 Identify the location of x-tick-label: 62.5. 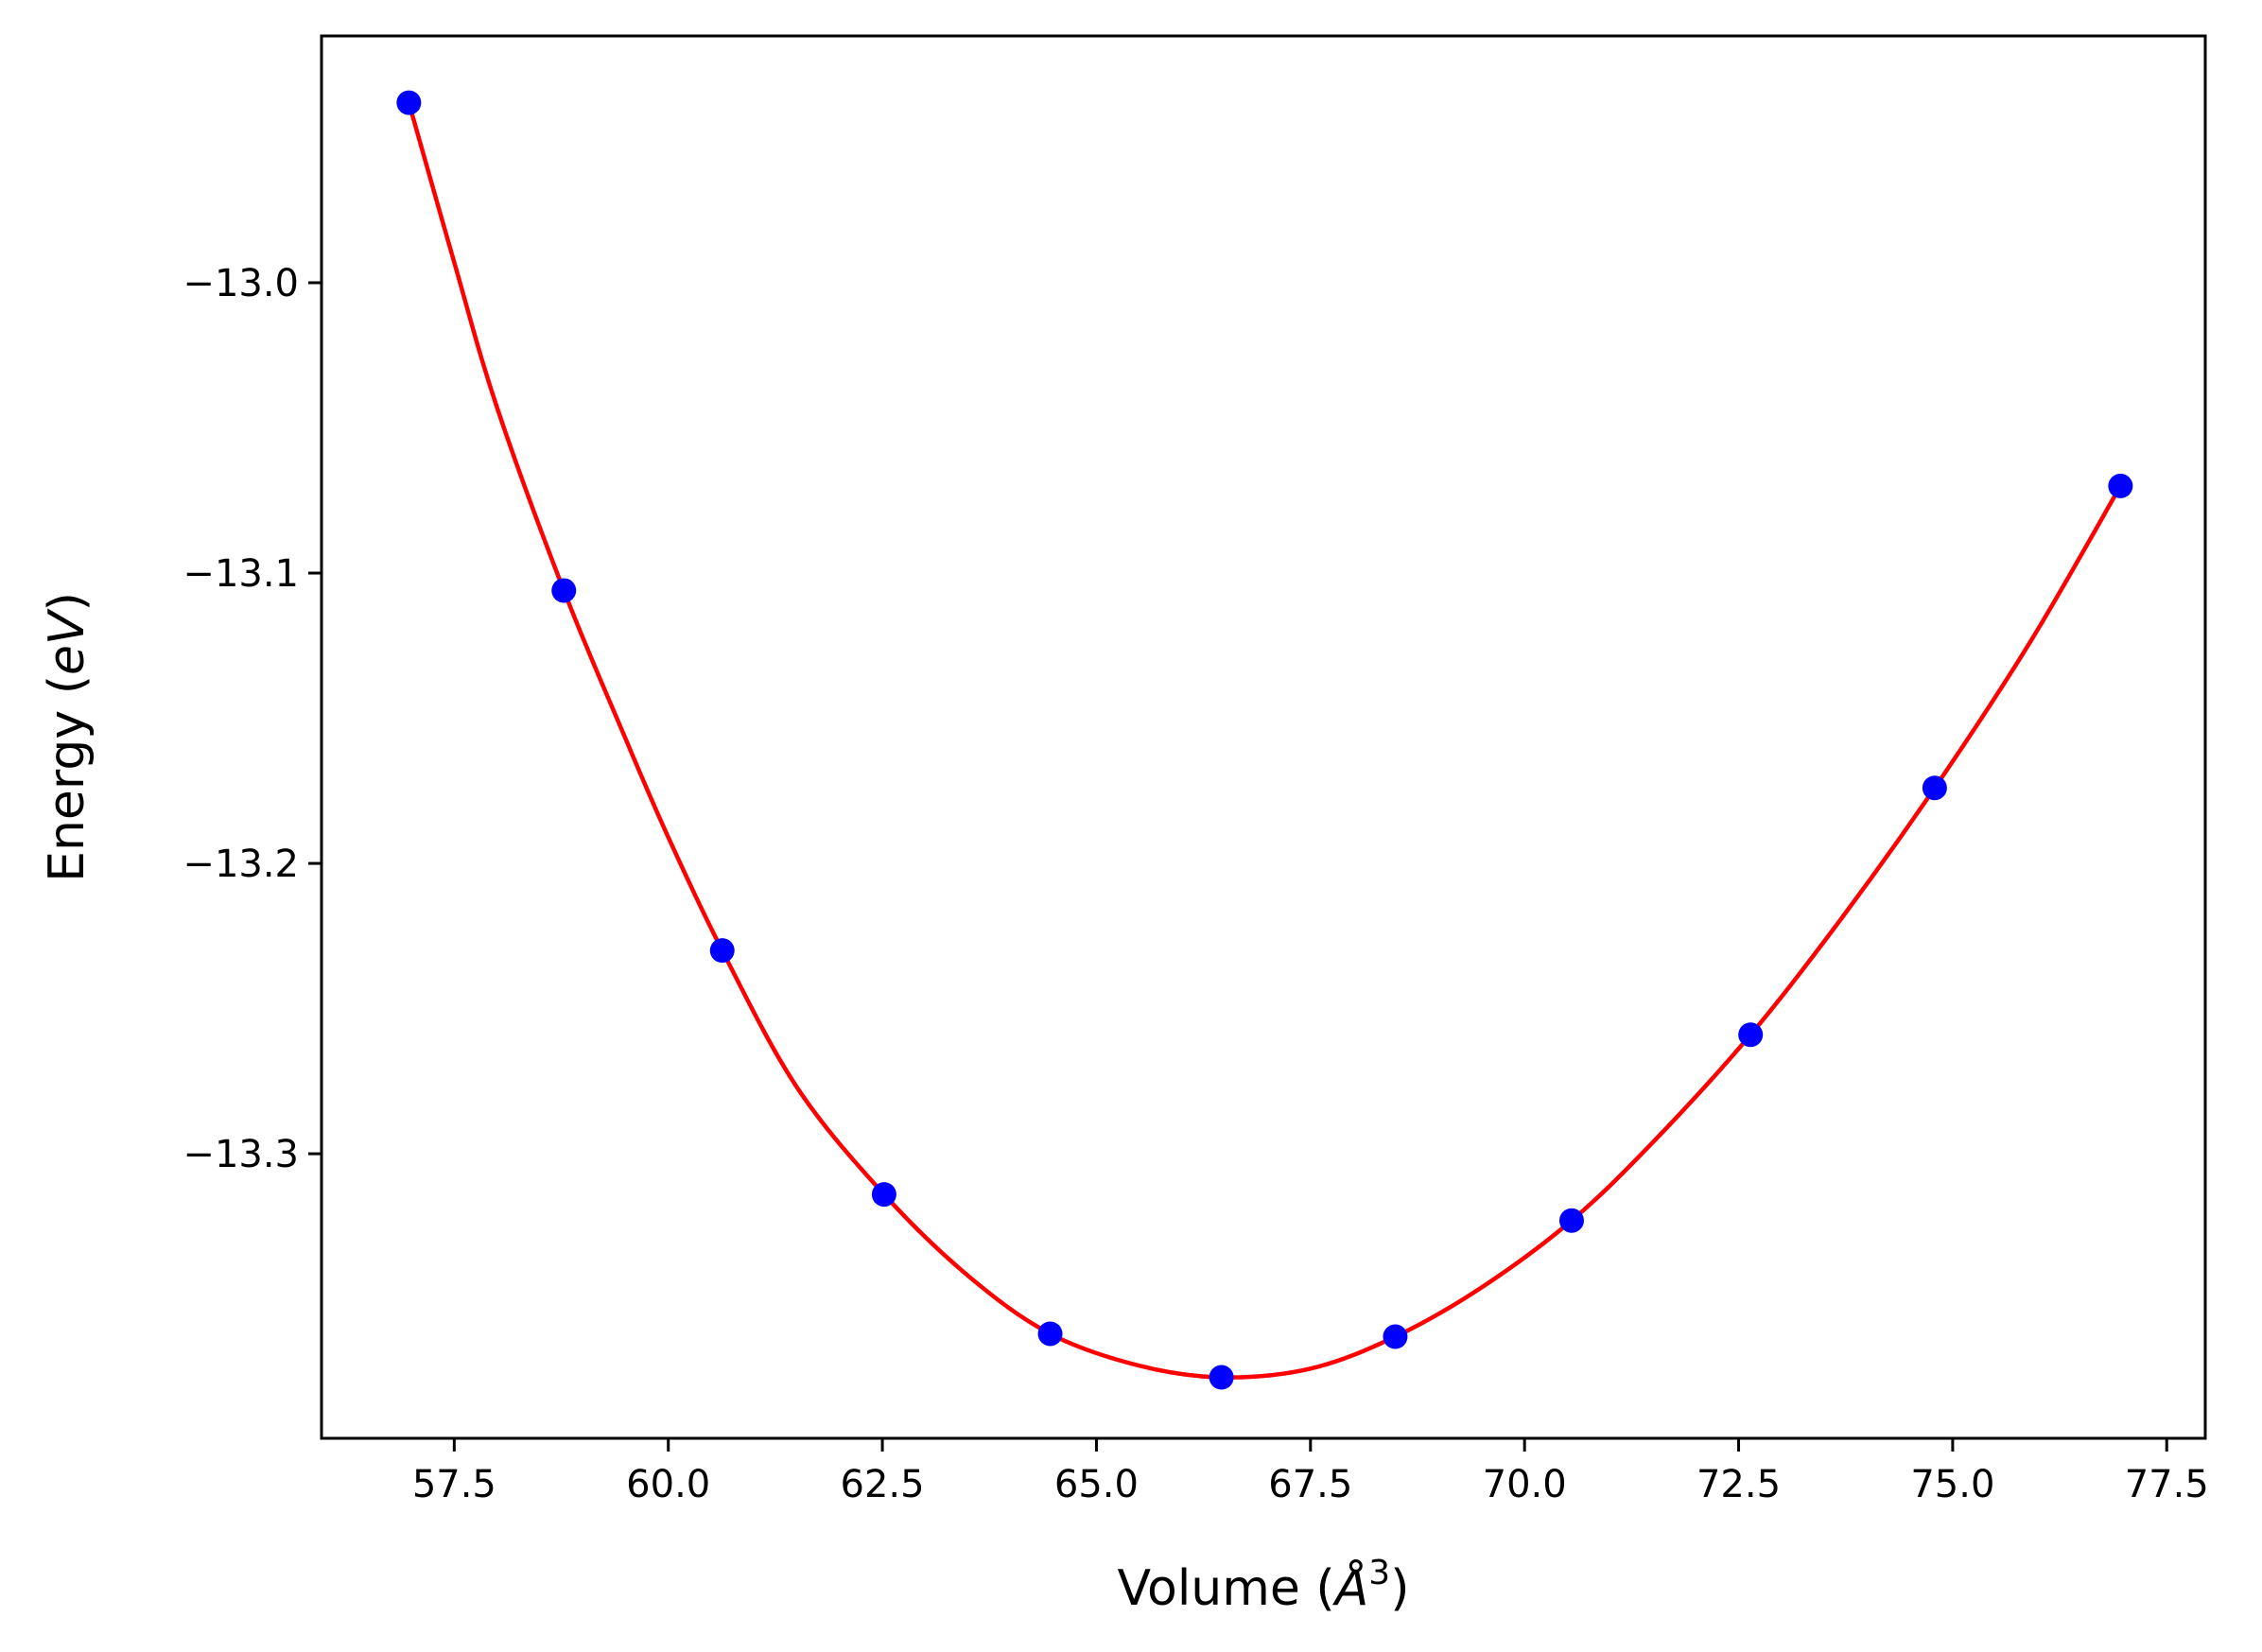
(883, 1485).